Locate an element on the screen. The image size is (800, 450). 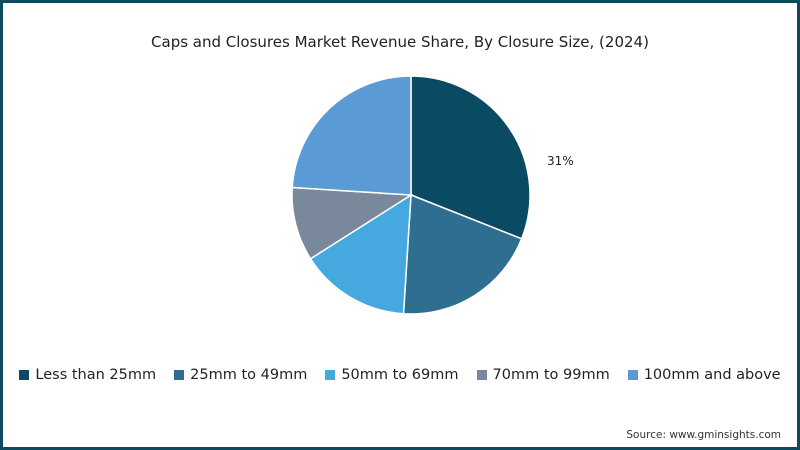
legend-item: Less than 25mm is located at coordinates (87, 375).